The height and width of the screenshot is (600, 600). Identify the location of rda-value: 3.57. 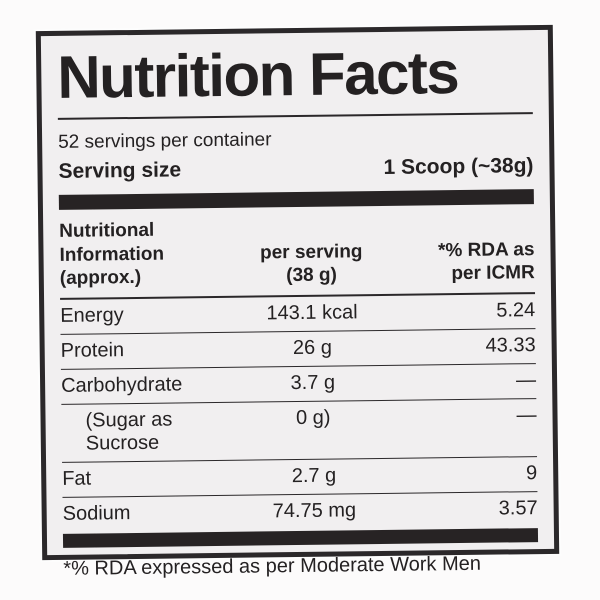
(518, 508).